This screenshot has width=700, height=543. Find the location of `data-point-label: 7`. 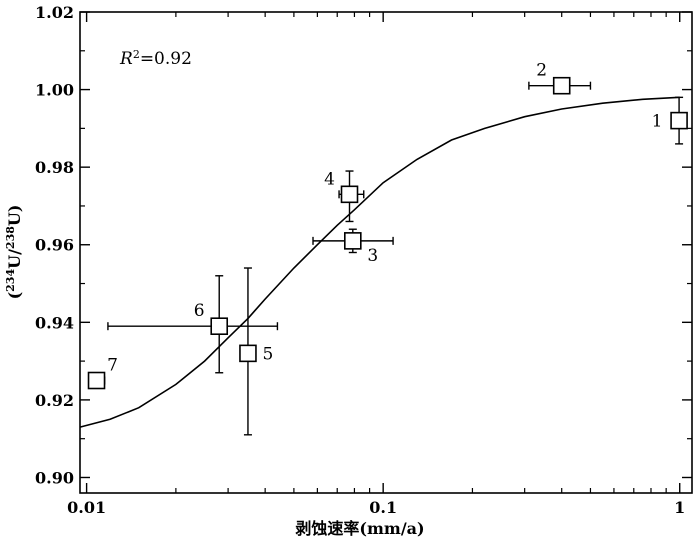

data-point-label: 7 is located at coordinates (112, 366).